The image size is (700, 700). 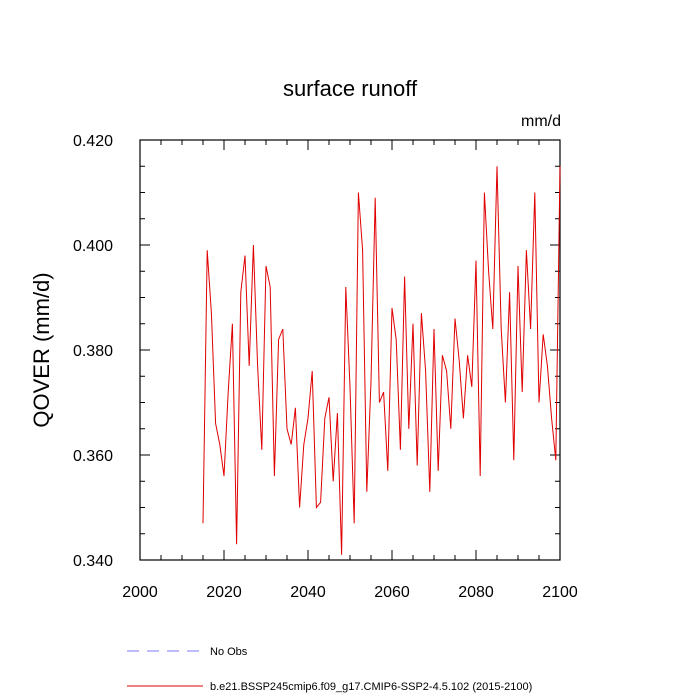 What do you see at coordinates (93, 246) in the screenshot?
I see `y-tick-label: 0.400` at bounding box center [93, 246].